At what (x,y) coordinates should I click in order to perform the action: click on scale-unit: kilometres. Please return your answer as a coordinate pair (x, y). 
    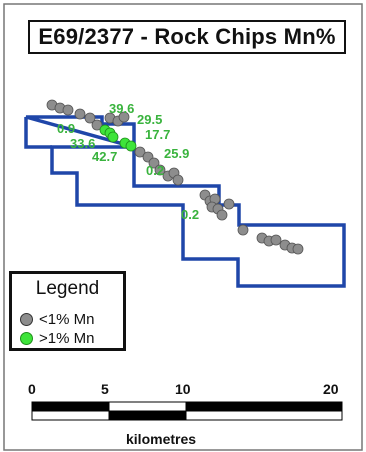
    Looking at the image, I should click on (161, 439).